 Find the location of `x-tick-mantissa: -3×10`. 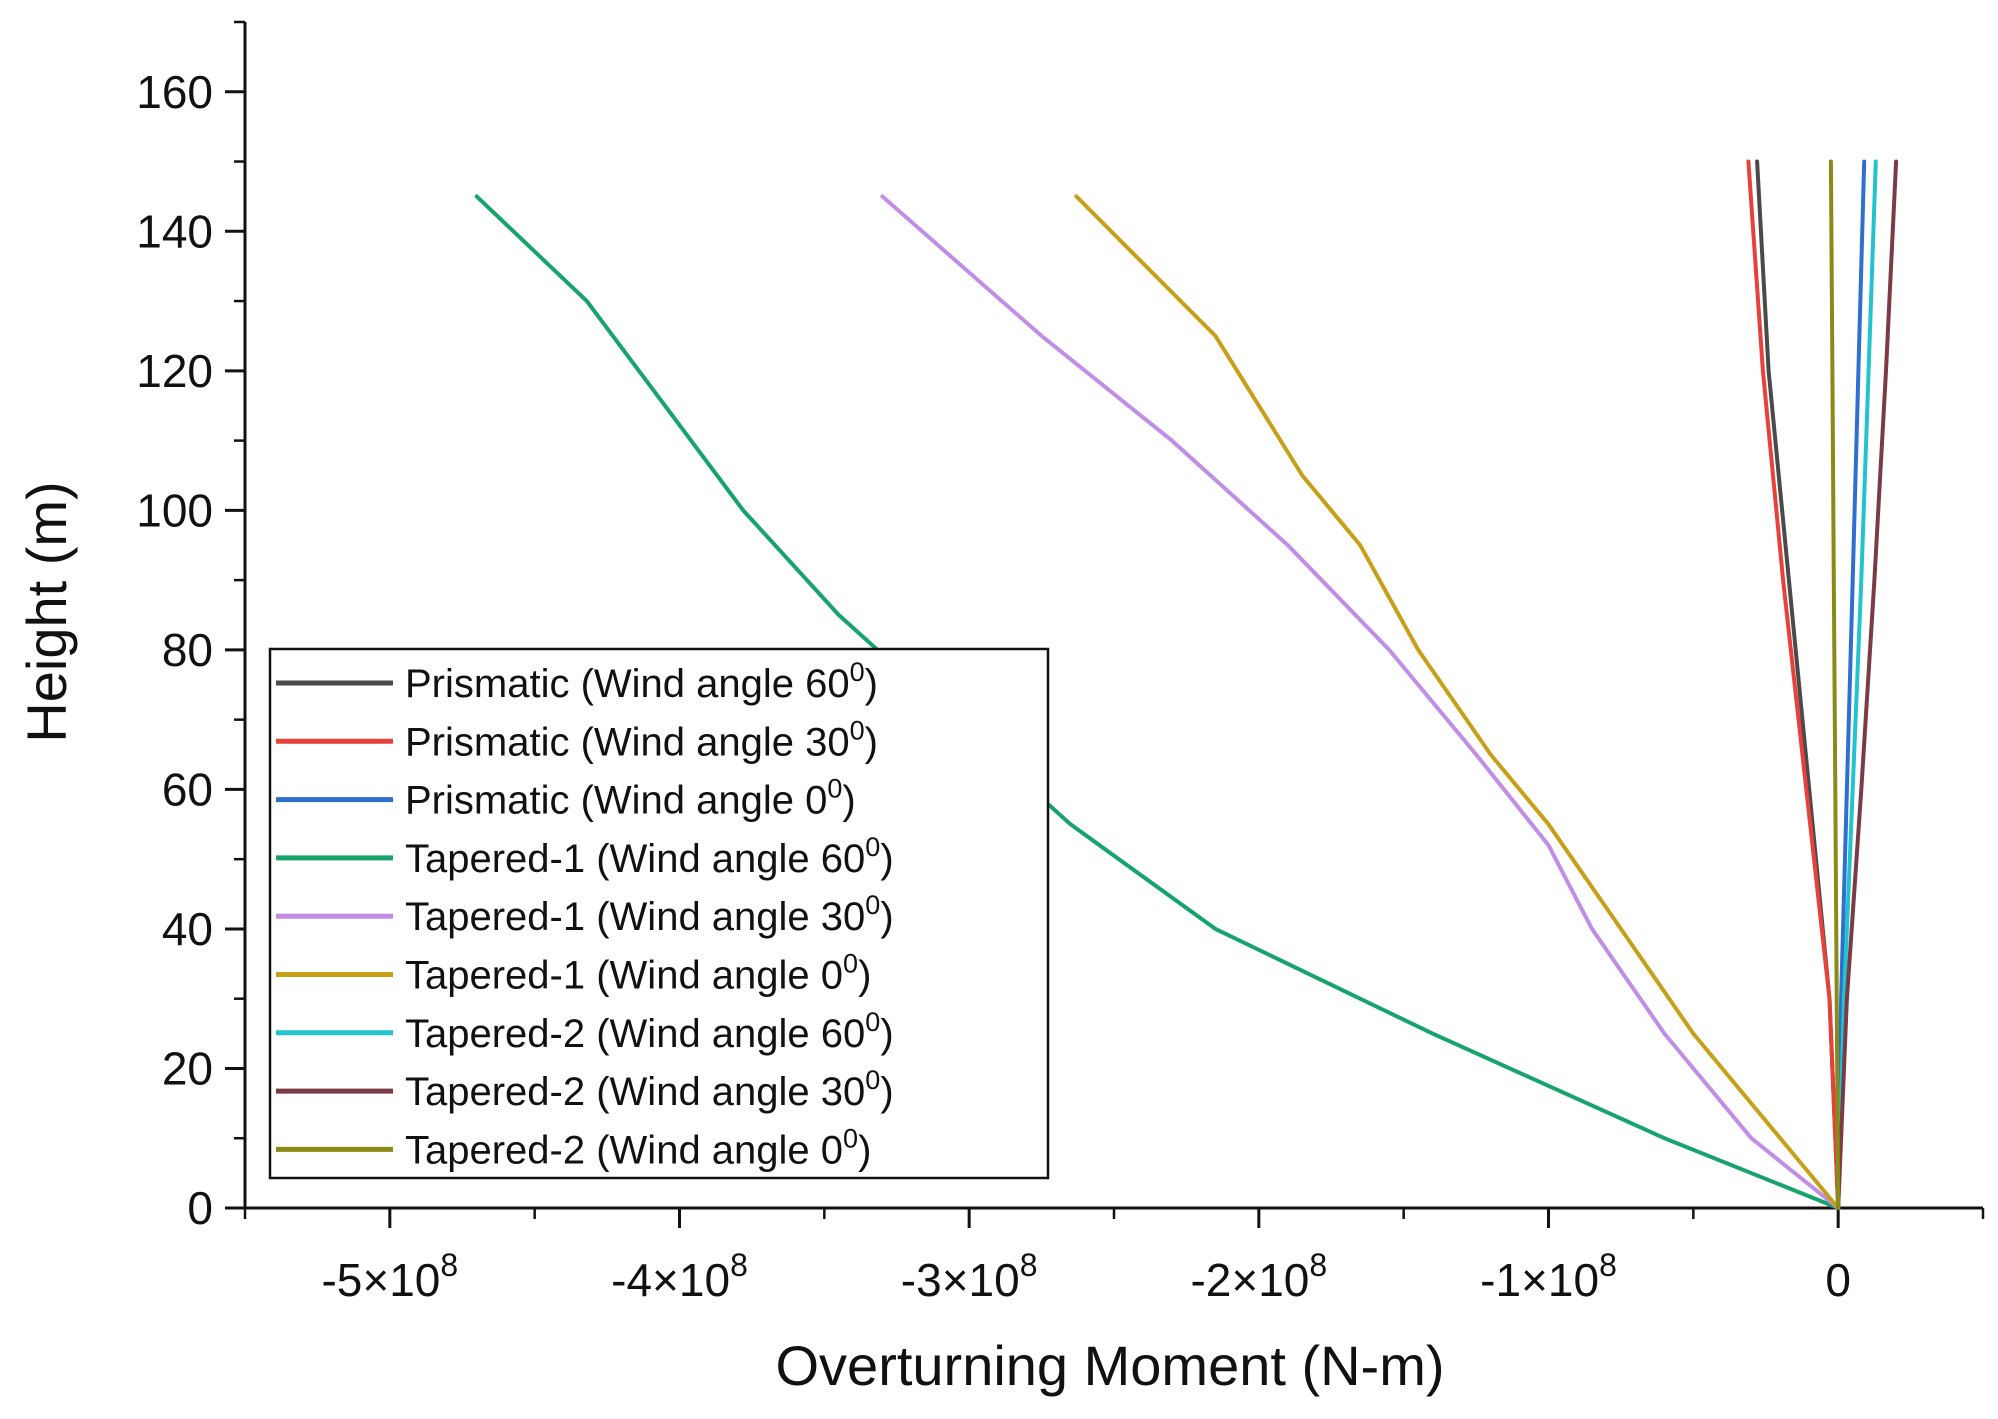

x-tick-mantissa: -3×10 is located at coordinates (960, 1280).